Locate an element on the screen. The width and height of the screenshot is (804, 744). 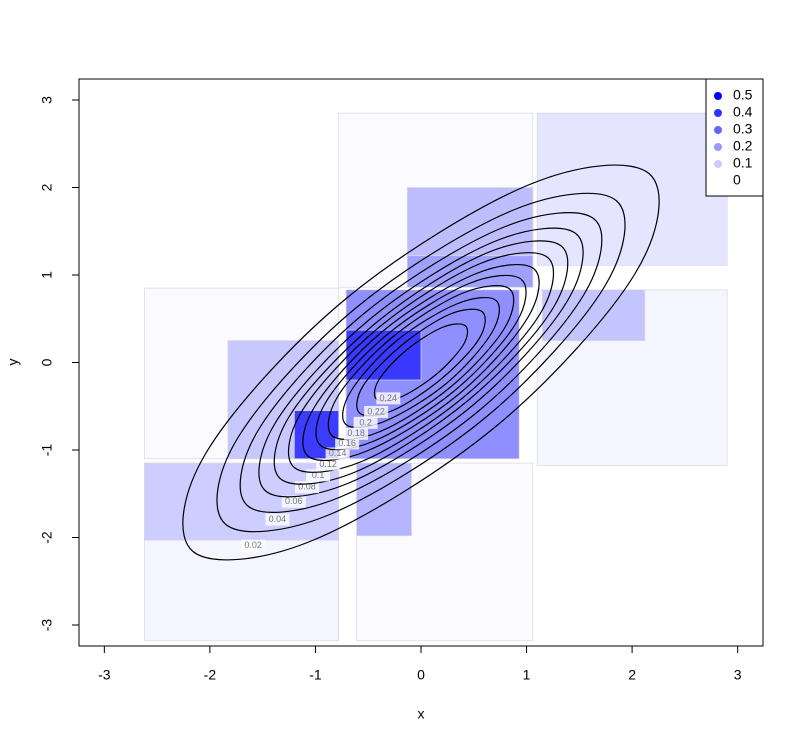
contour-label-group: 0.16 is located at coordinates (347, 443).